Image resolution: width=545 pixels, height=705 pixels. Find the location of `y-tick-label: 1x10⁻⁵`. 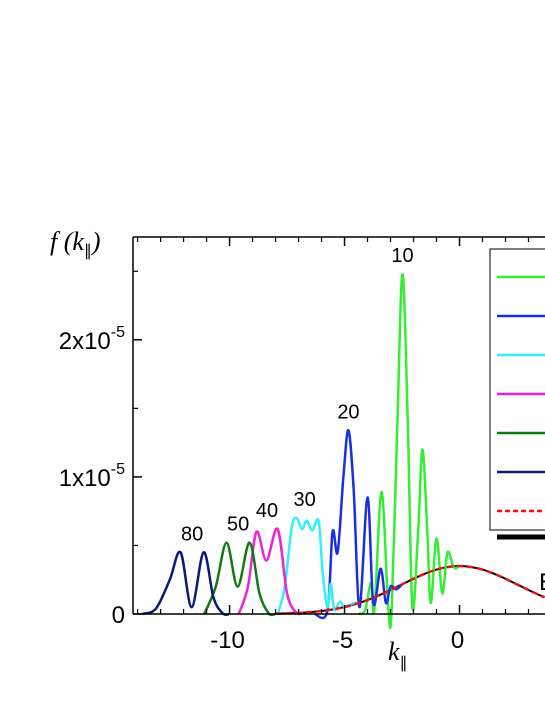

y-tick-label: 1x10⁻⁵ is located at coordinates (92, 476).